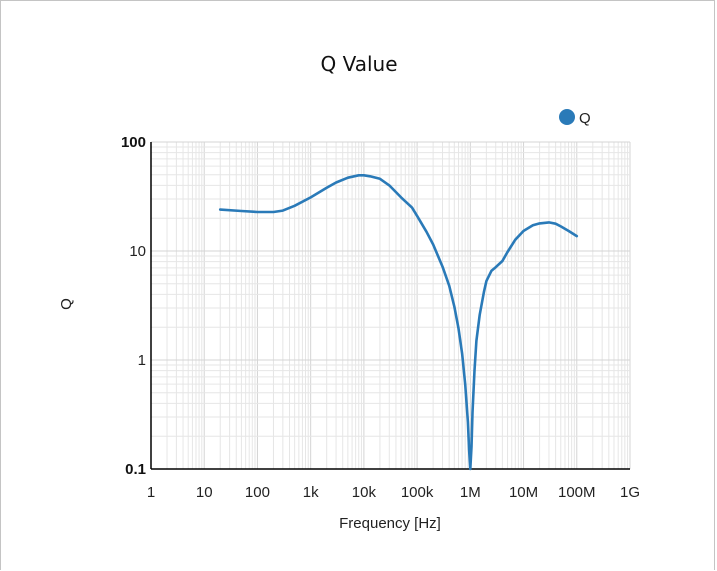 This screenshot has width=717, height=571. What do you see at coordinates (142, 360) in the screenshot?
I see `y-tick-label: 1` at bounding box center [142, 360].